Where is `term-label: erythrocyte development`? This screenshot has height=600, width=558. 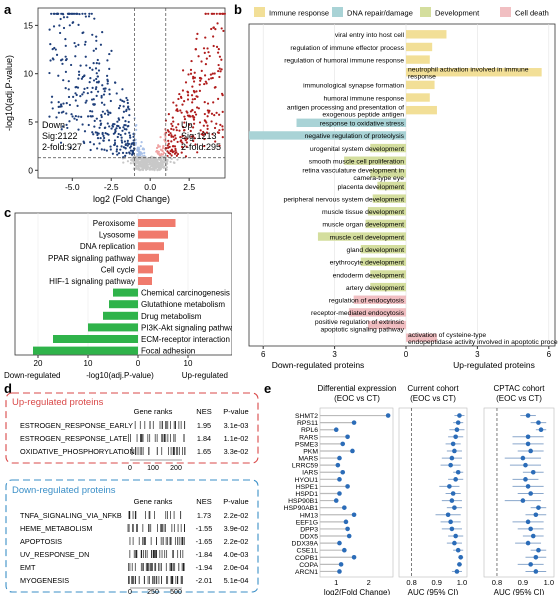 term-label: erythrocyte development is located at coordinates (367, 263).